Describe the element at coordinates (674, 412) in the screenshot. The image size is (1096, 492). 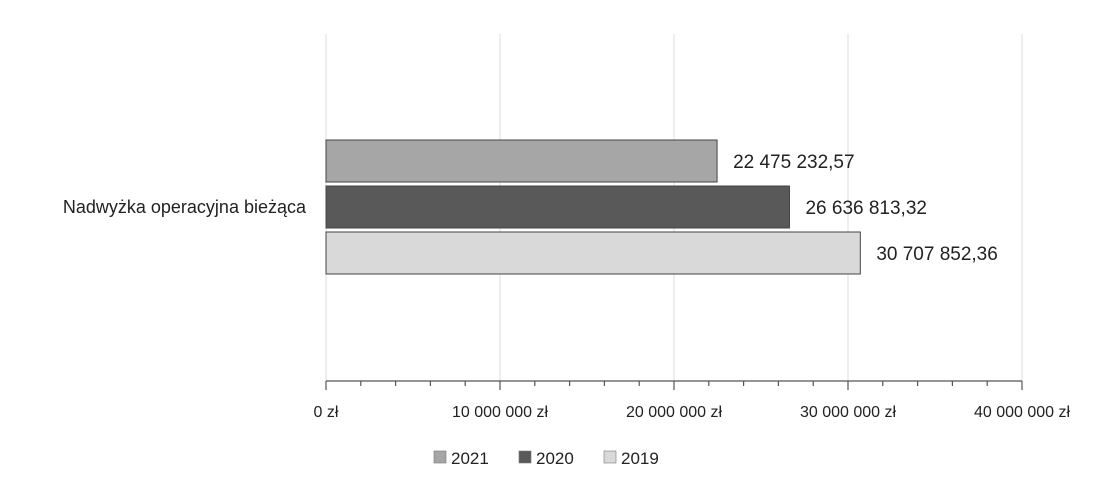
I see `x-tick-label: 20 000 000 zł` at that location.